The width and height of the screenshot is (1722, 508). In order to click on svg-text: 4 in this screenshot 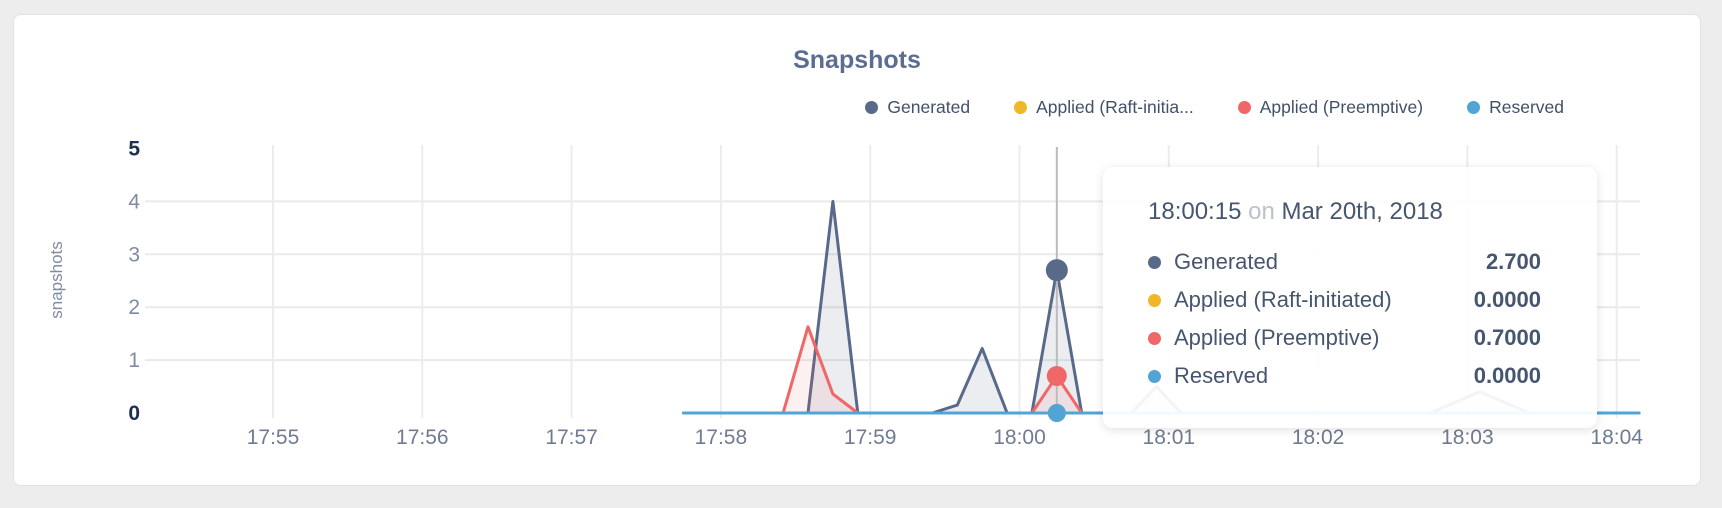, I will do `click(134, 201)`.